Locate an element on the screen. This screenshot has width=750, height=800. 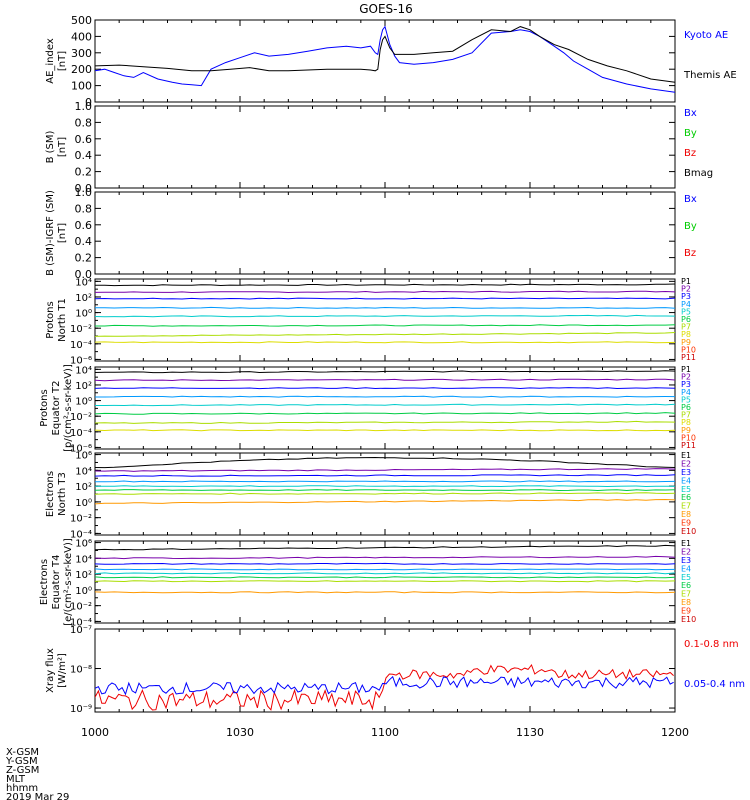
footer-row-x-gsm: X-GSM is located at coordinates (22, 752).